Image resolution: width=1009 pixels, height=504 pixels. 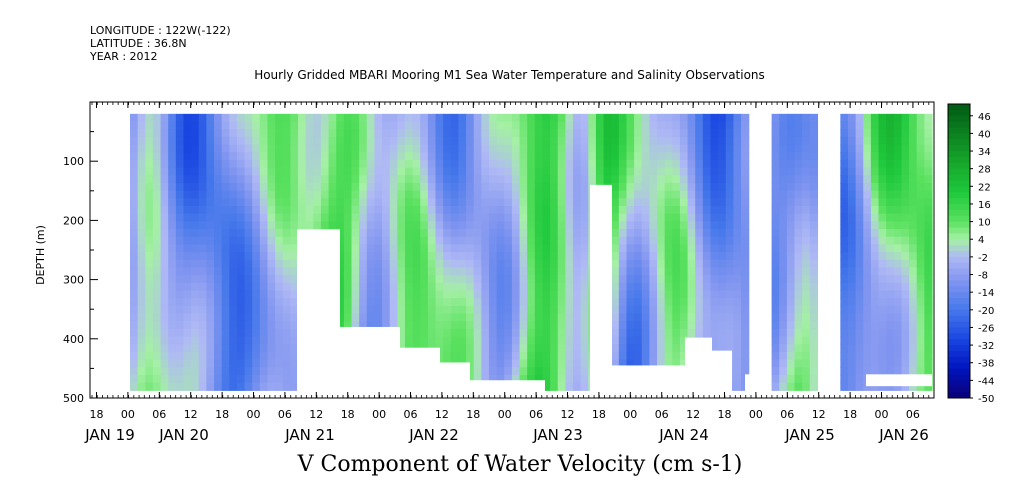 What do you see at coordinates (73, 398) in the screenshot?
I see `y-tick-label: 500` at bounding box center [73, 398].